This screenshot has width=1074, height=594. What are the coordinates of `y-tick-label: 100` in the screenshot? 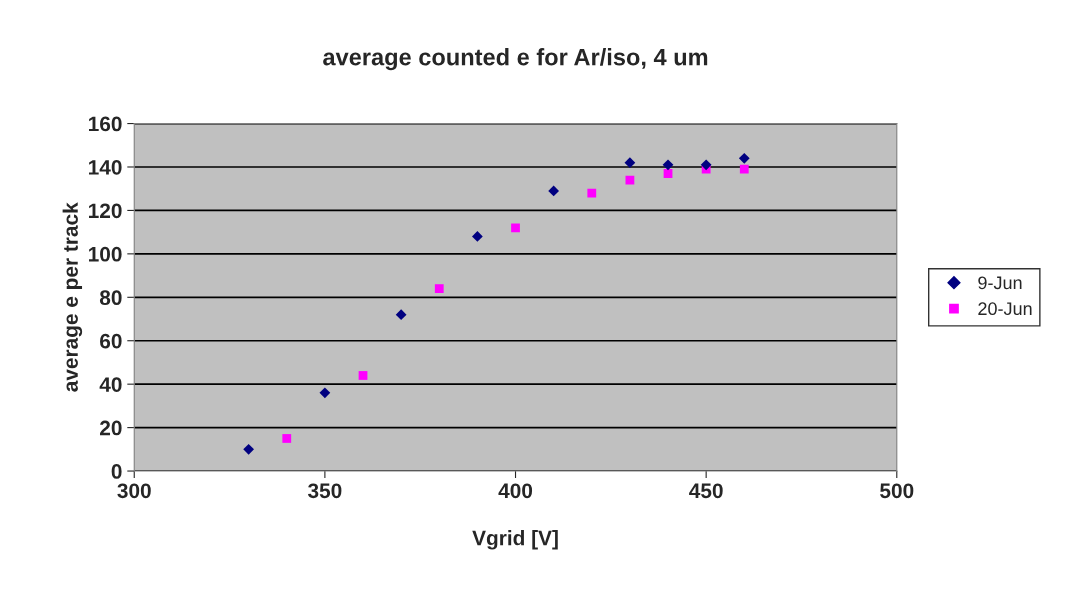 It's located at (105, 254).